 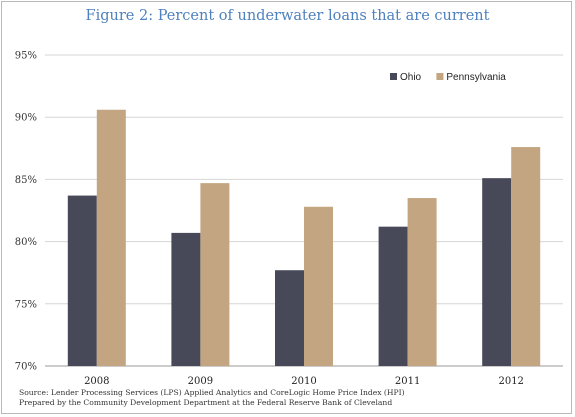 What do you see at coordinates (407, 381) in the screenshot?
I see `x-tick-label: 2011` at bounding box center [407, 381].